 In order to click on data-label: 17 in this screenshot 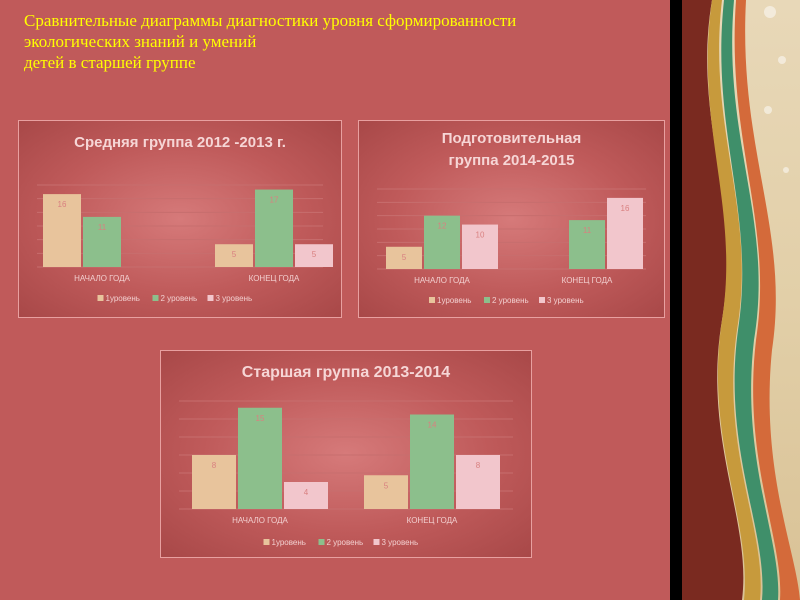, I will do `click(274, 200)`.